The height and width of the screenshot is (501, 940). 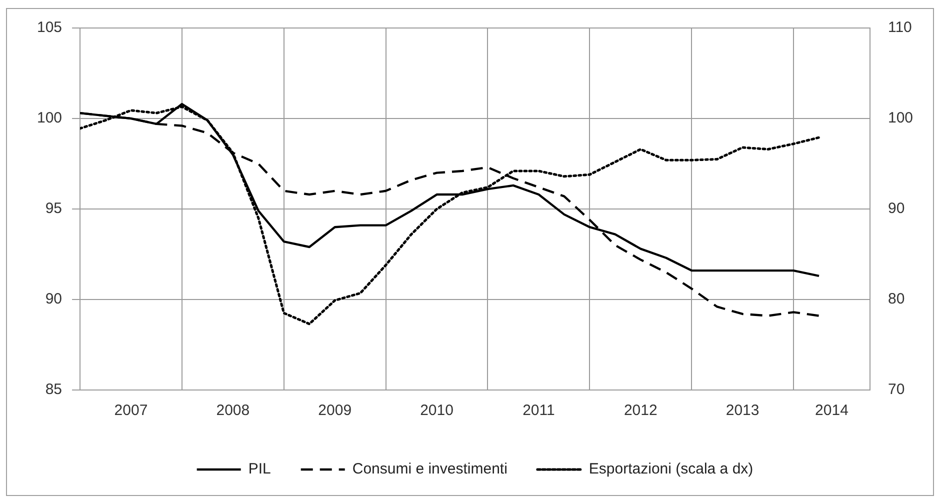 I want to click on y-tick-label: 85, so click(x=53, y=389).